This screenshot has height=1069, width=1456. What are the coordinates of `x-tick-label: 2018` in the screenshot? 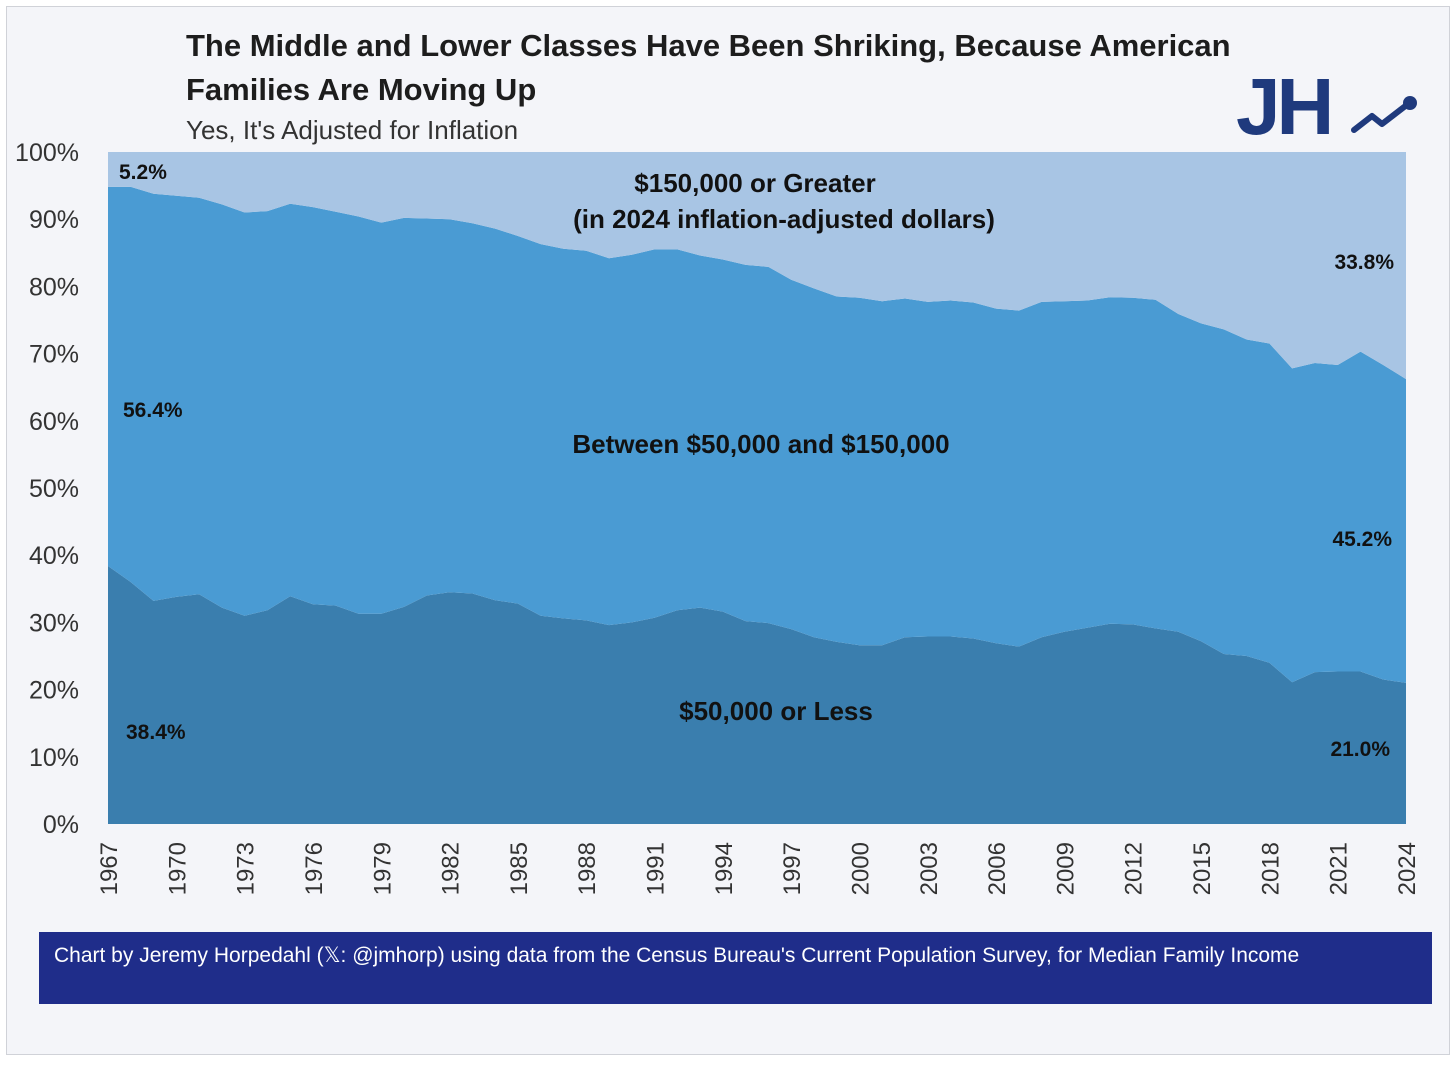 It's located at (1270, 868).